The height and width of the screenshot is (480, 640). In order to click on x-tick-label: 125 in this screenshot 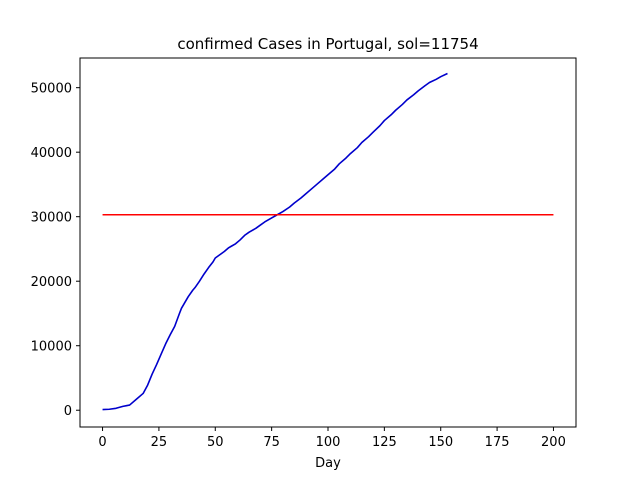, I will do `click(384, 442)`.